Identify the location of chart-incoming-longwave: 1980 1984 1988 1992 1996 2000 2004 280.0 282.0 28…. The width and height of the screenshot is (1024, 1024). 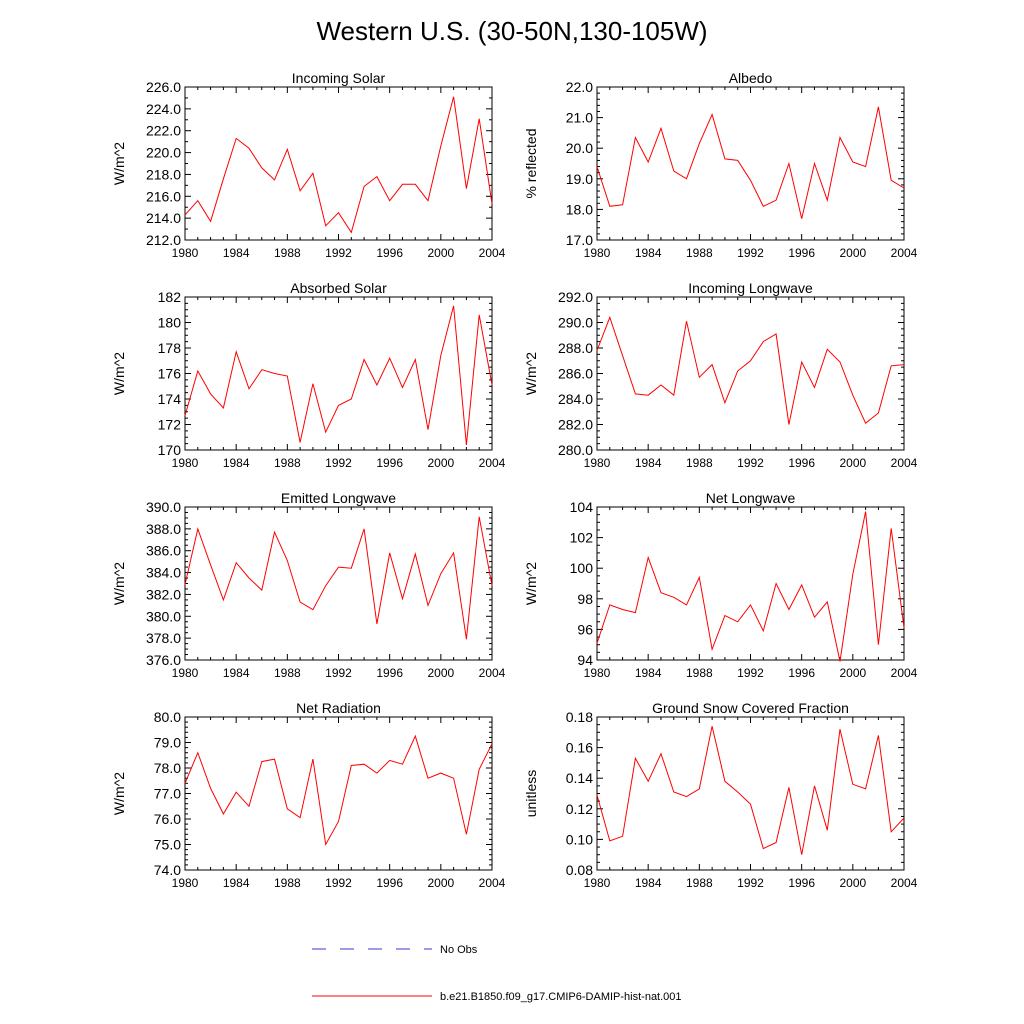
(720, 375).